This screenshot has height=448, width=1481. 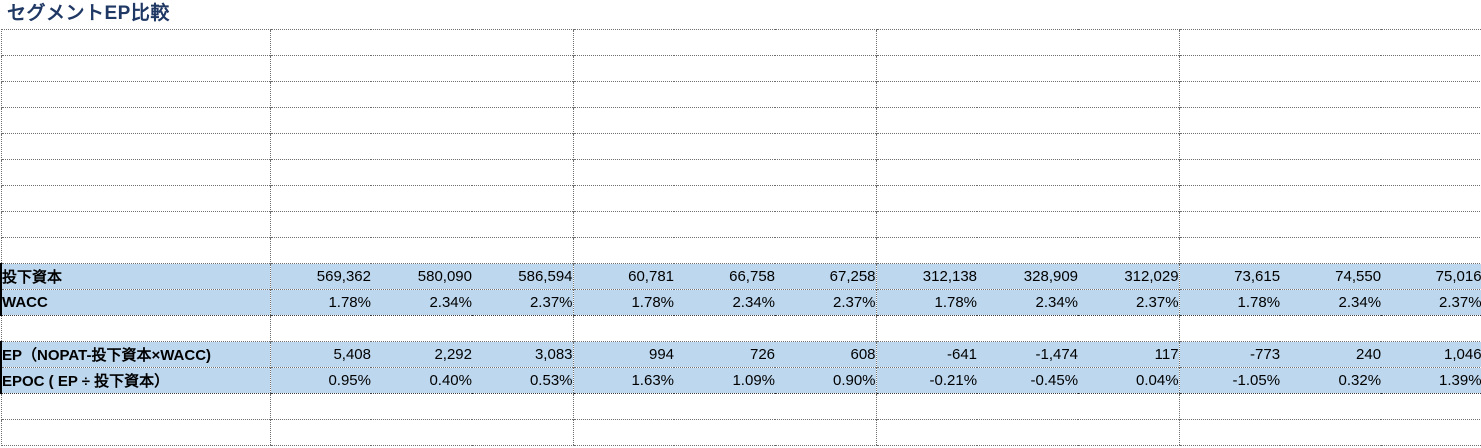 I want to click on invested-capital-label: 投下資本, so click(x=135, y=276).